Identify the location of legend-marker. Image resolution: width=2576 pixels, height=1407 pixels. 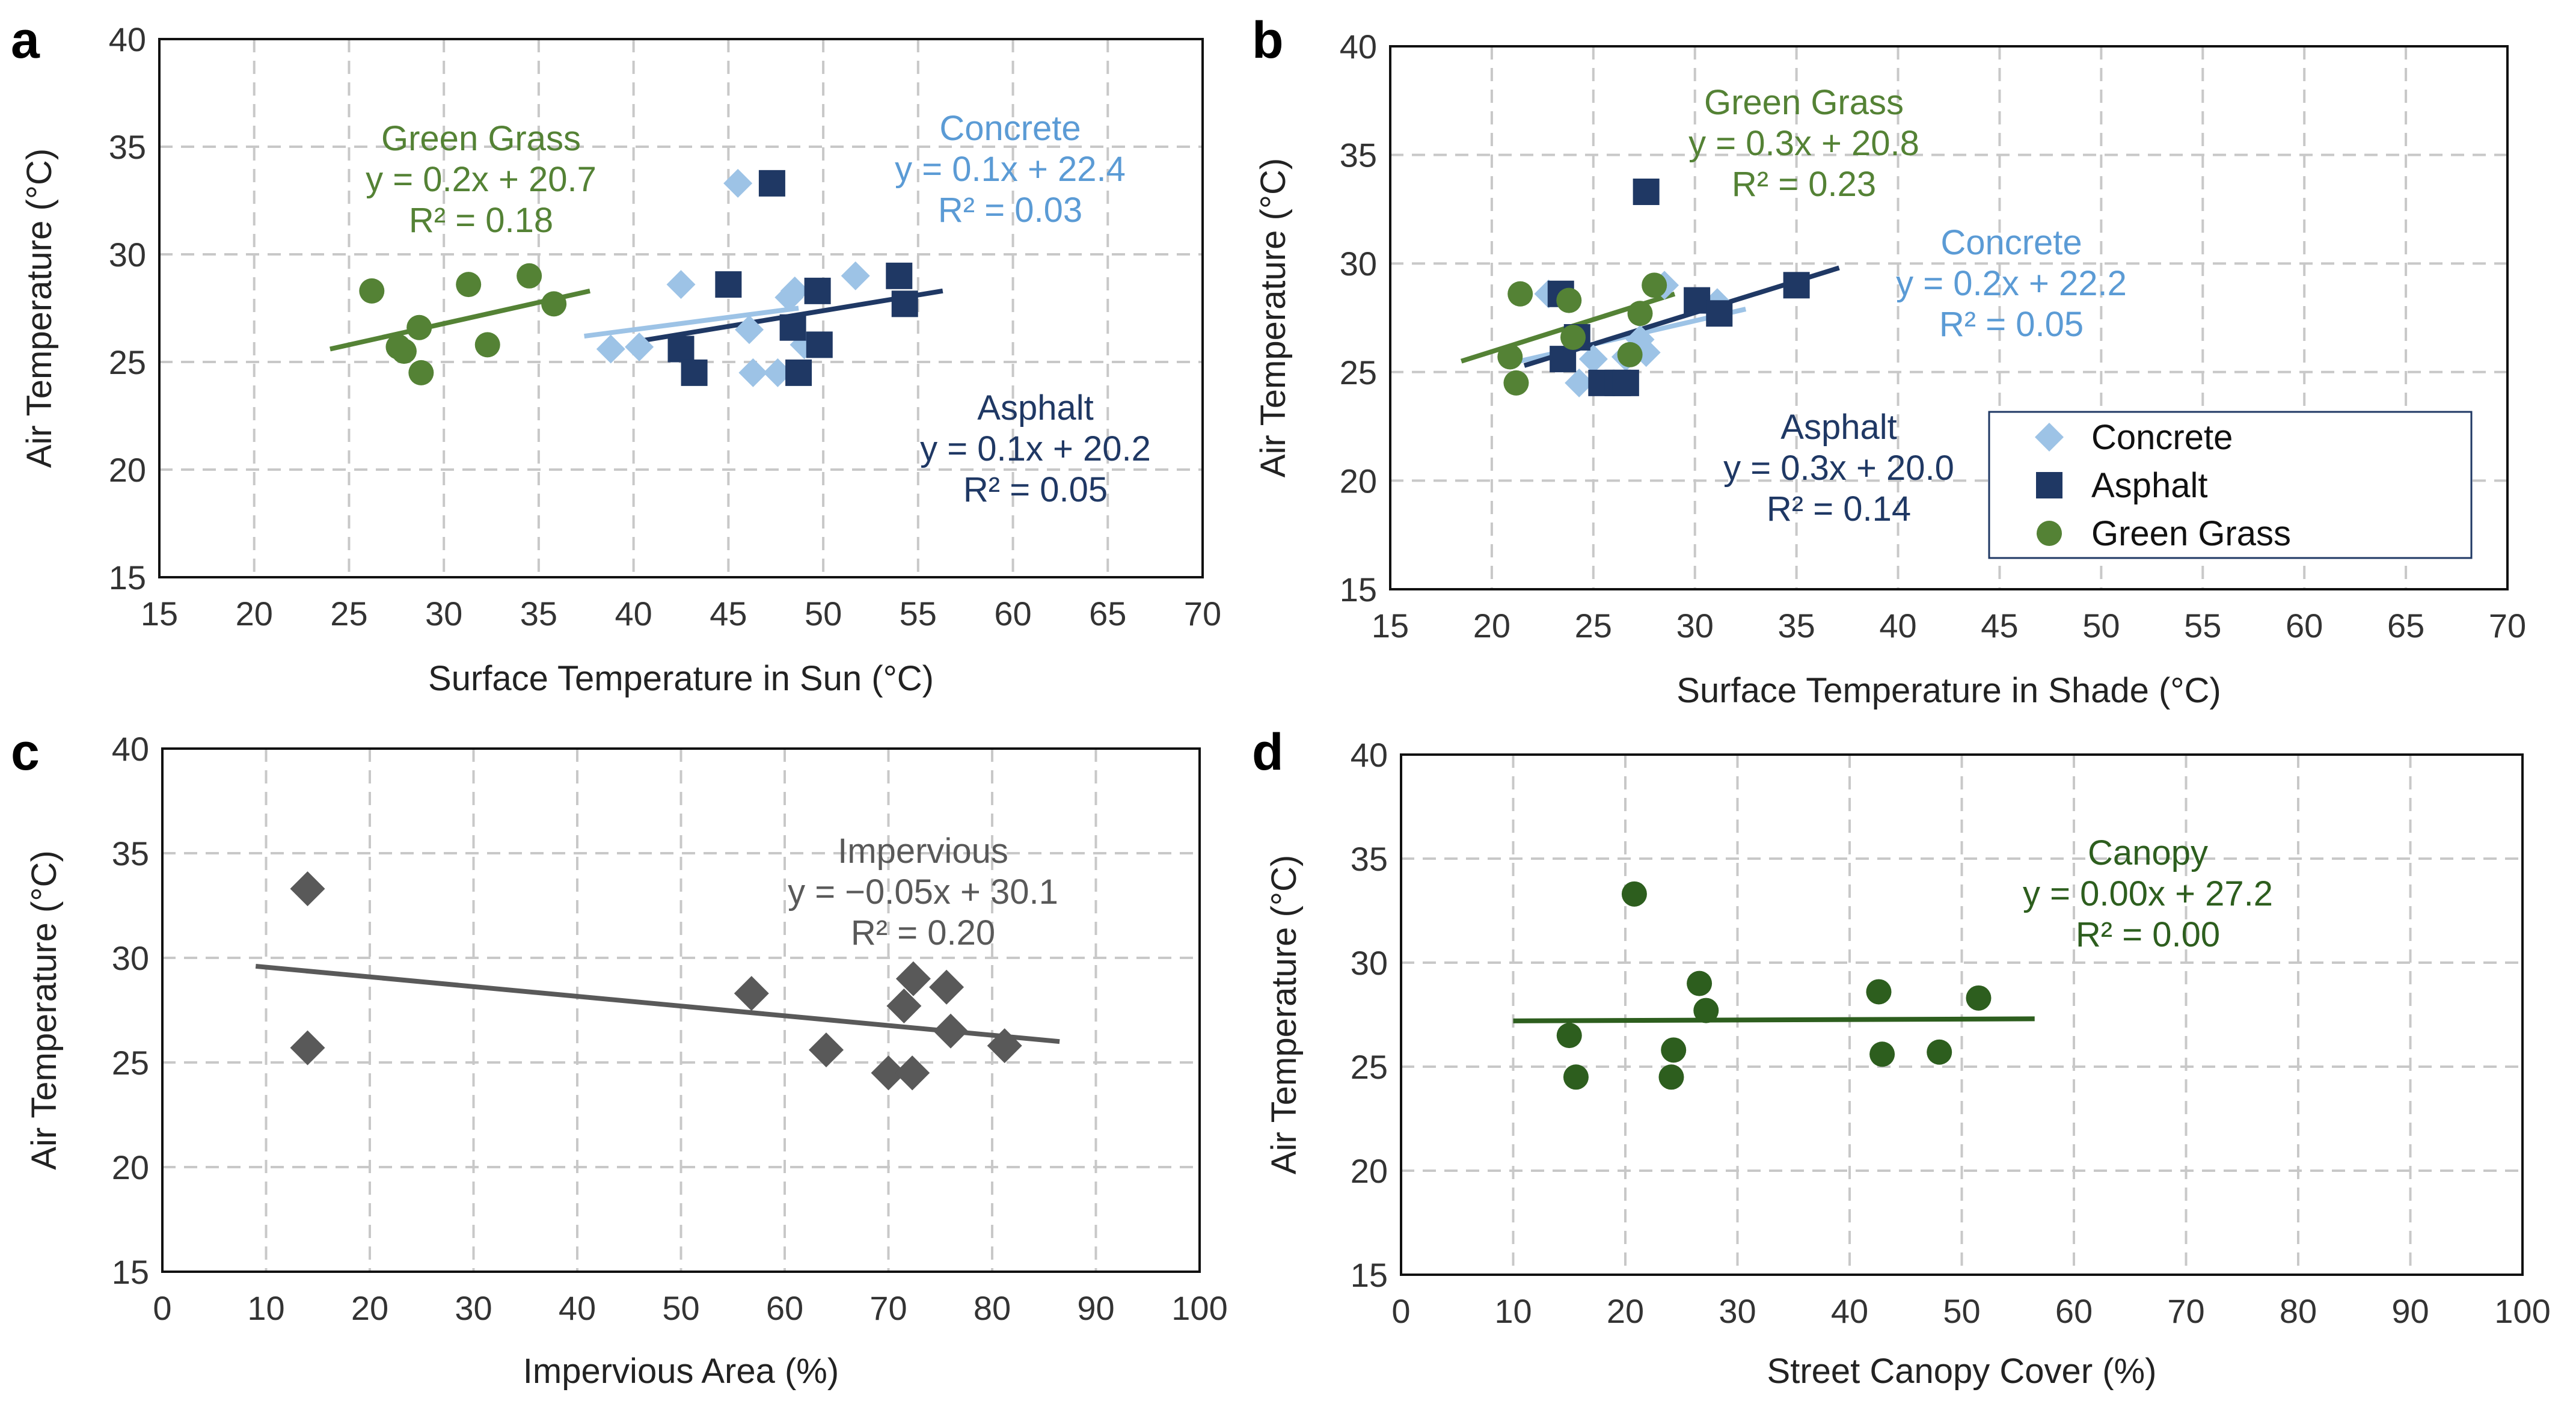
(2049, 485).